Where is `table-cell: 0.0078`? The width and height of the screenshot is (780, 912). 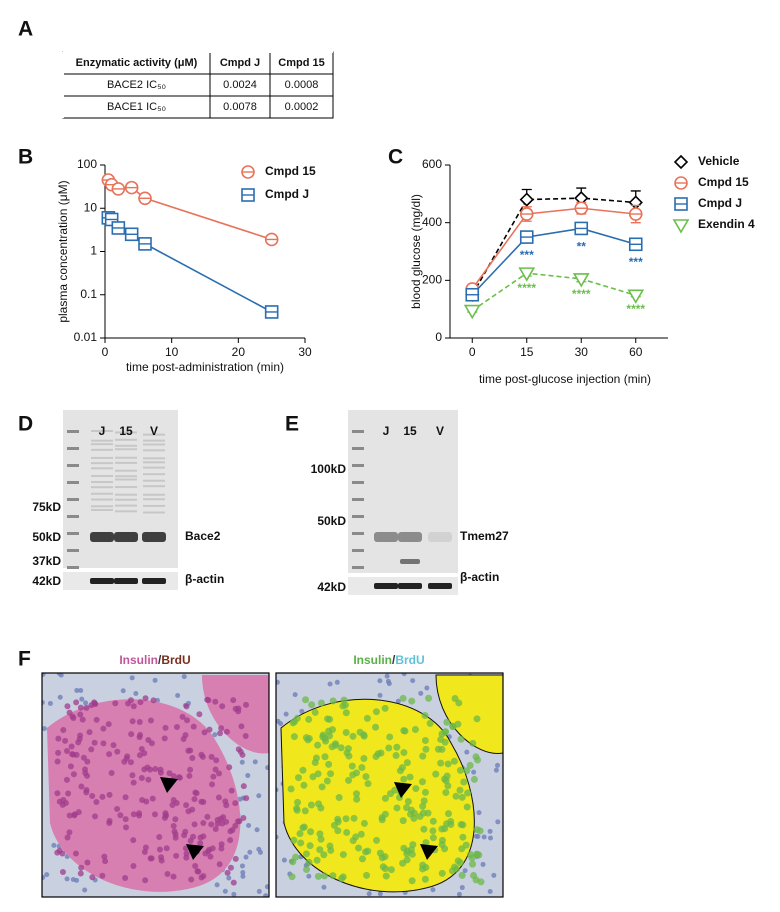 table-cell: 0.0078 is located at coordinates (240, 107).